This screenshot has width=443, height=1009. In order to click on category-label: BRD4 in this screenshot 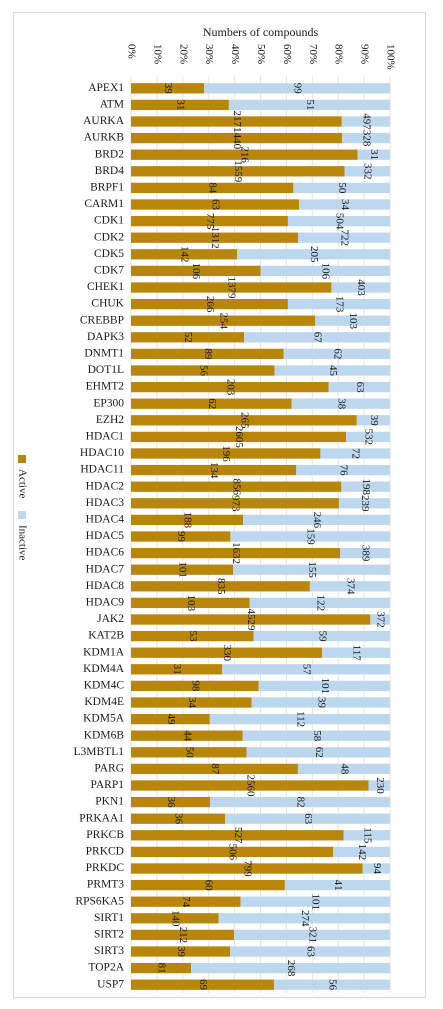, I will do `click(110, 171)`.